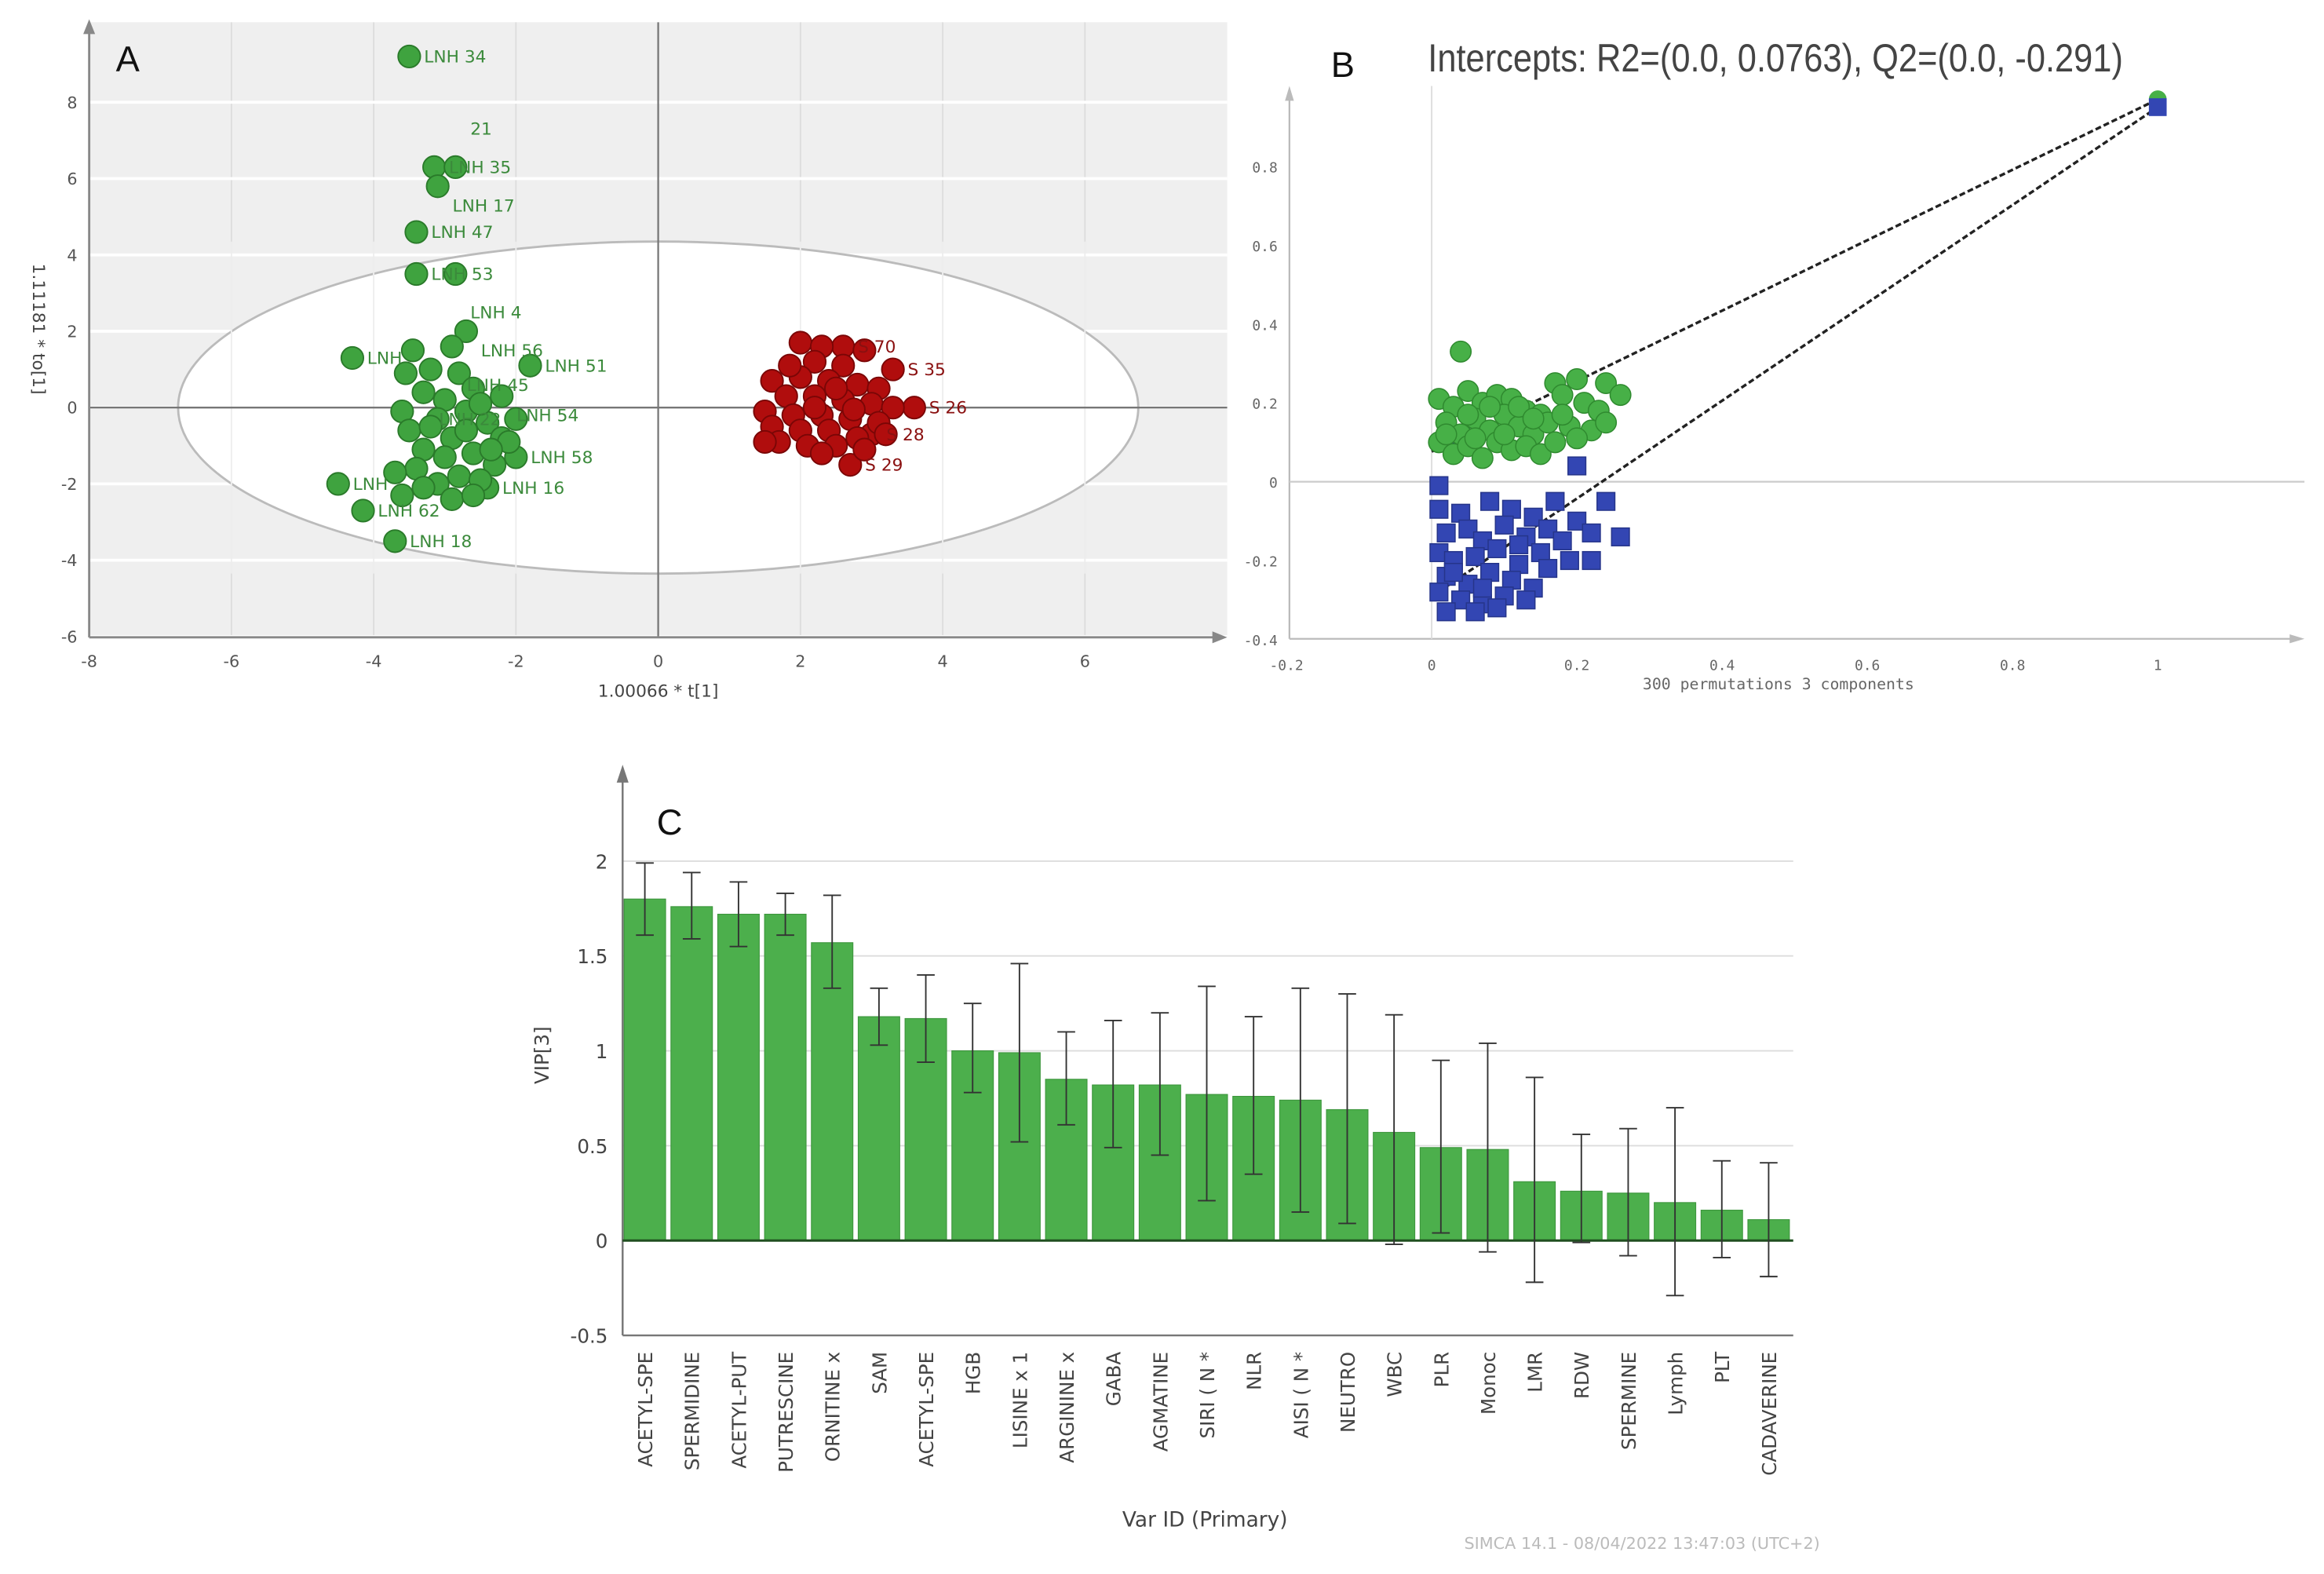  I want to click on x-category-label: SPERMINE, so click(1629, 1401).